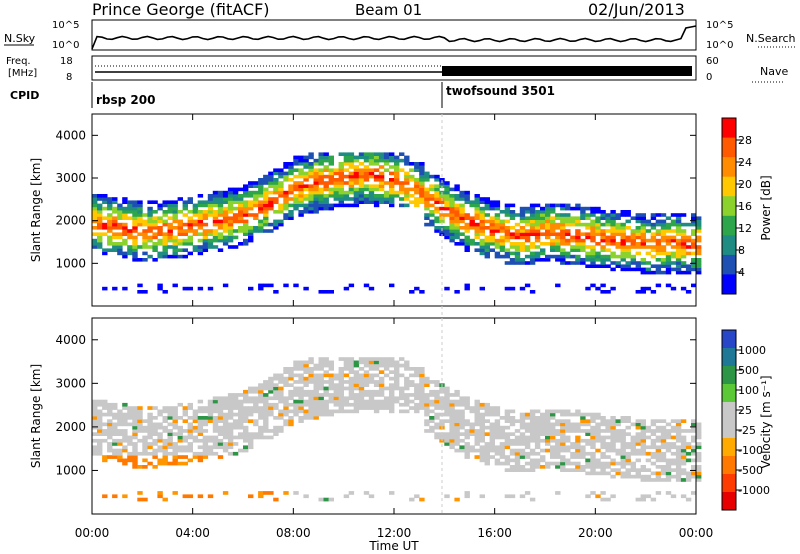 The image size is (800, 554). Describe the element at coordinates (388, 10) in the screenshot. I see `beam-title: Beam 01` at that location.